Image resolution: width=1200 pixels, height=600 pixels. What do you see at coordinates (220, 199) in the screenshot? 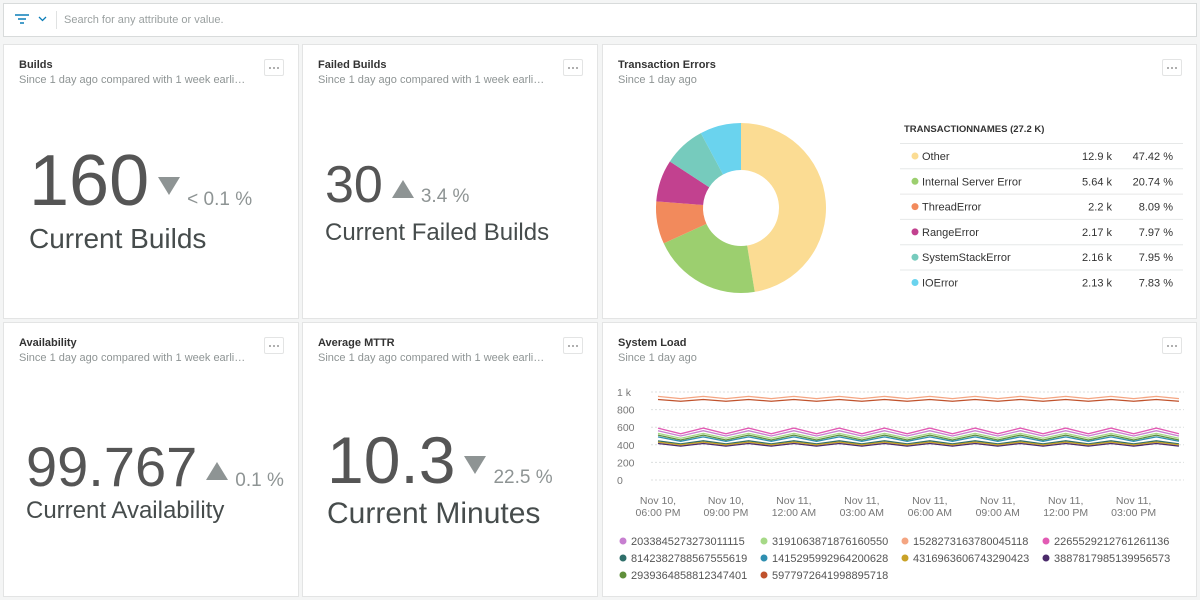
I see `billboard-change: < 0.1 %` at bounding box center [220, 199].